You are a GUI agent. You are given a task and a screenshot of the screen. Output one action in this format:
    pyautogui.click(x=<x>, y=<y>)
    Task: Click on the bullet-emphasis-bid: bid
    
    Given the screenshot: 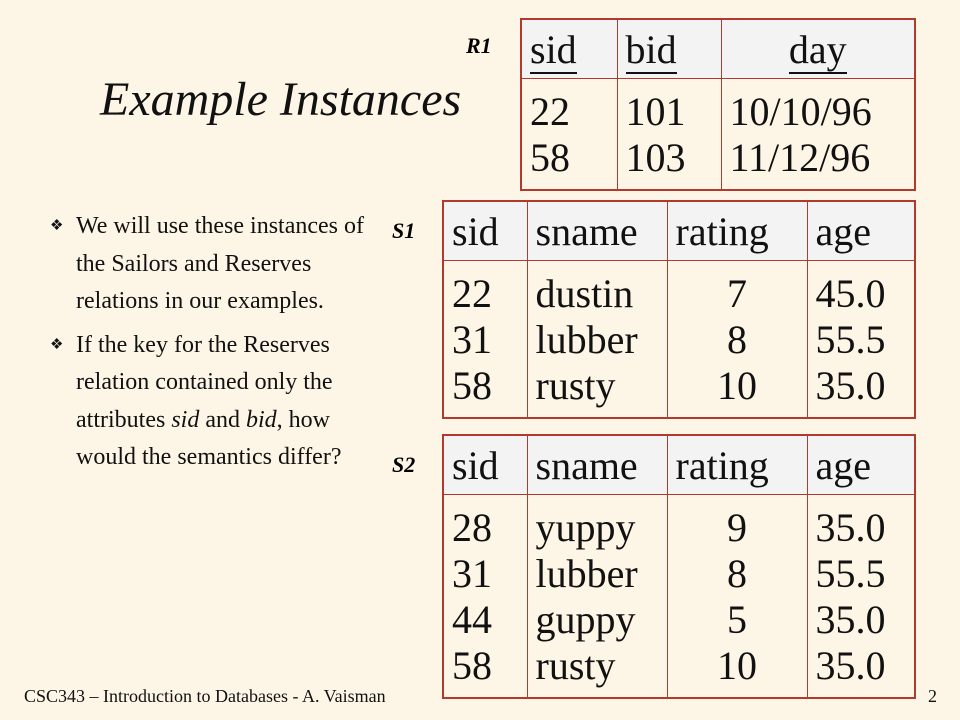 What is the action you would take?
    pyautogui.click(x=261, y=419)
    